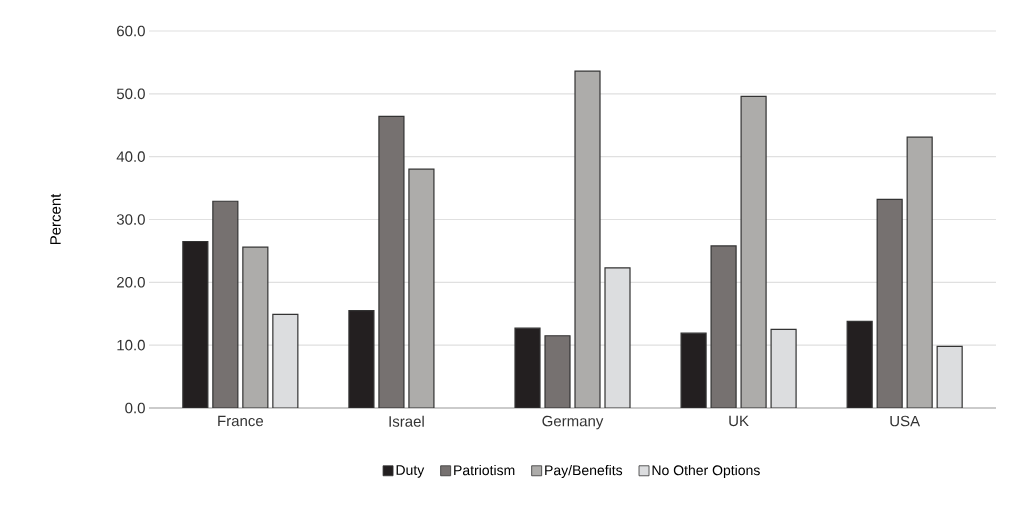  Describe the element at coordinates (484, 470) in the screenshot. I see `legend-label: Patriotism` at that location.